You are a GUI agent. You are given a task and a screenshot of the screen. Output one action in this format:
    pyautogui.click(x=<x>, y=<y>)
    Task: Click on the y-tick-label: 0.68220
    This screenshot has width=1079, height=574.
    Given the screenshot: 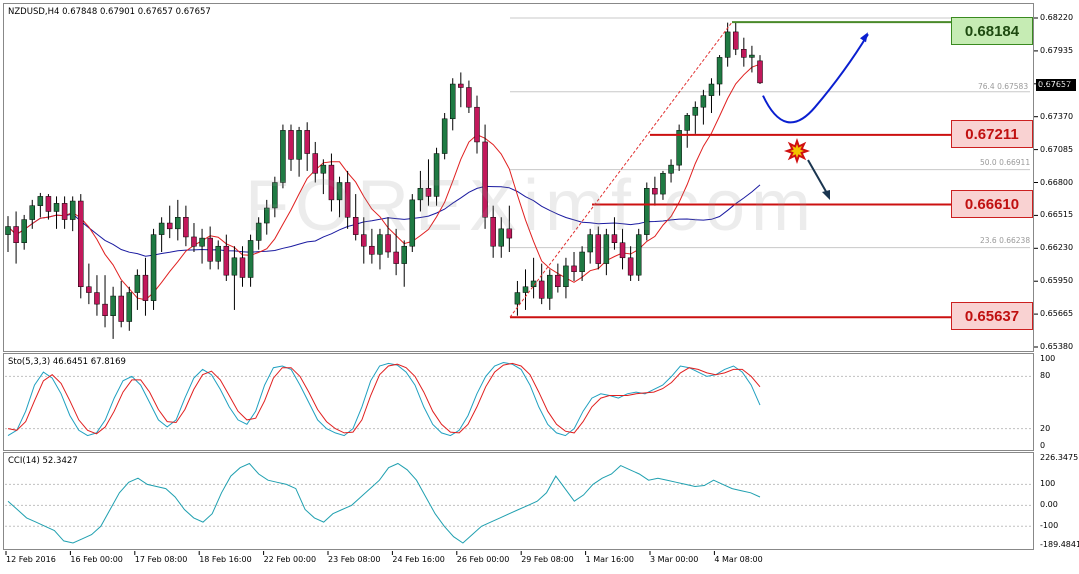 What is the action you would take?
    pyautogui.click(x=1057, y=17)
    